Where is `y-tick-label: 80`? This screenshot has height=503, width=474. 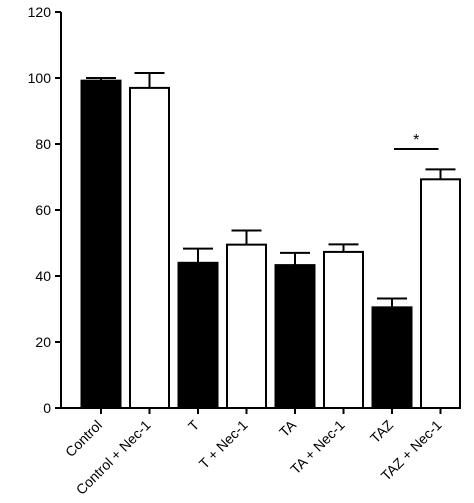 y-tick-label: 80 is located at coordinates (43, 144).